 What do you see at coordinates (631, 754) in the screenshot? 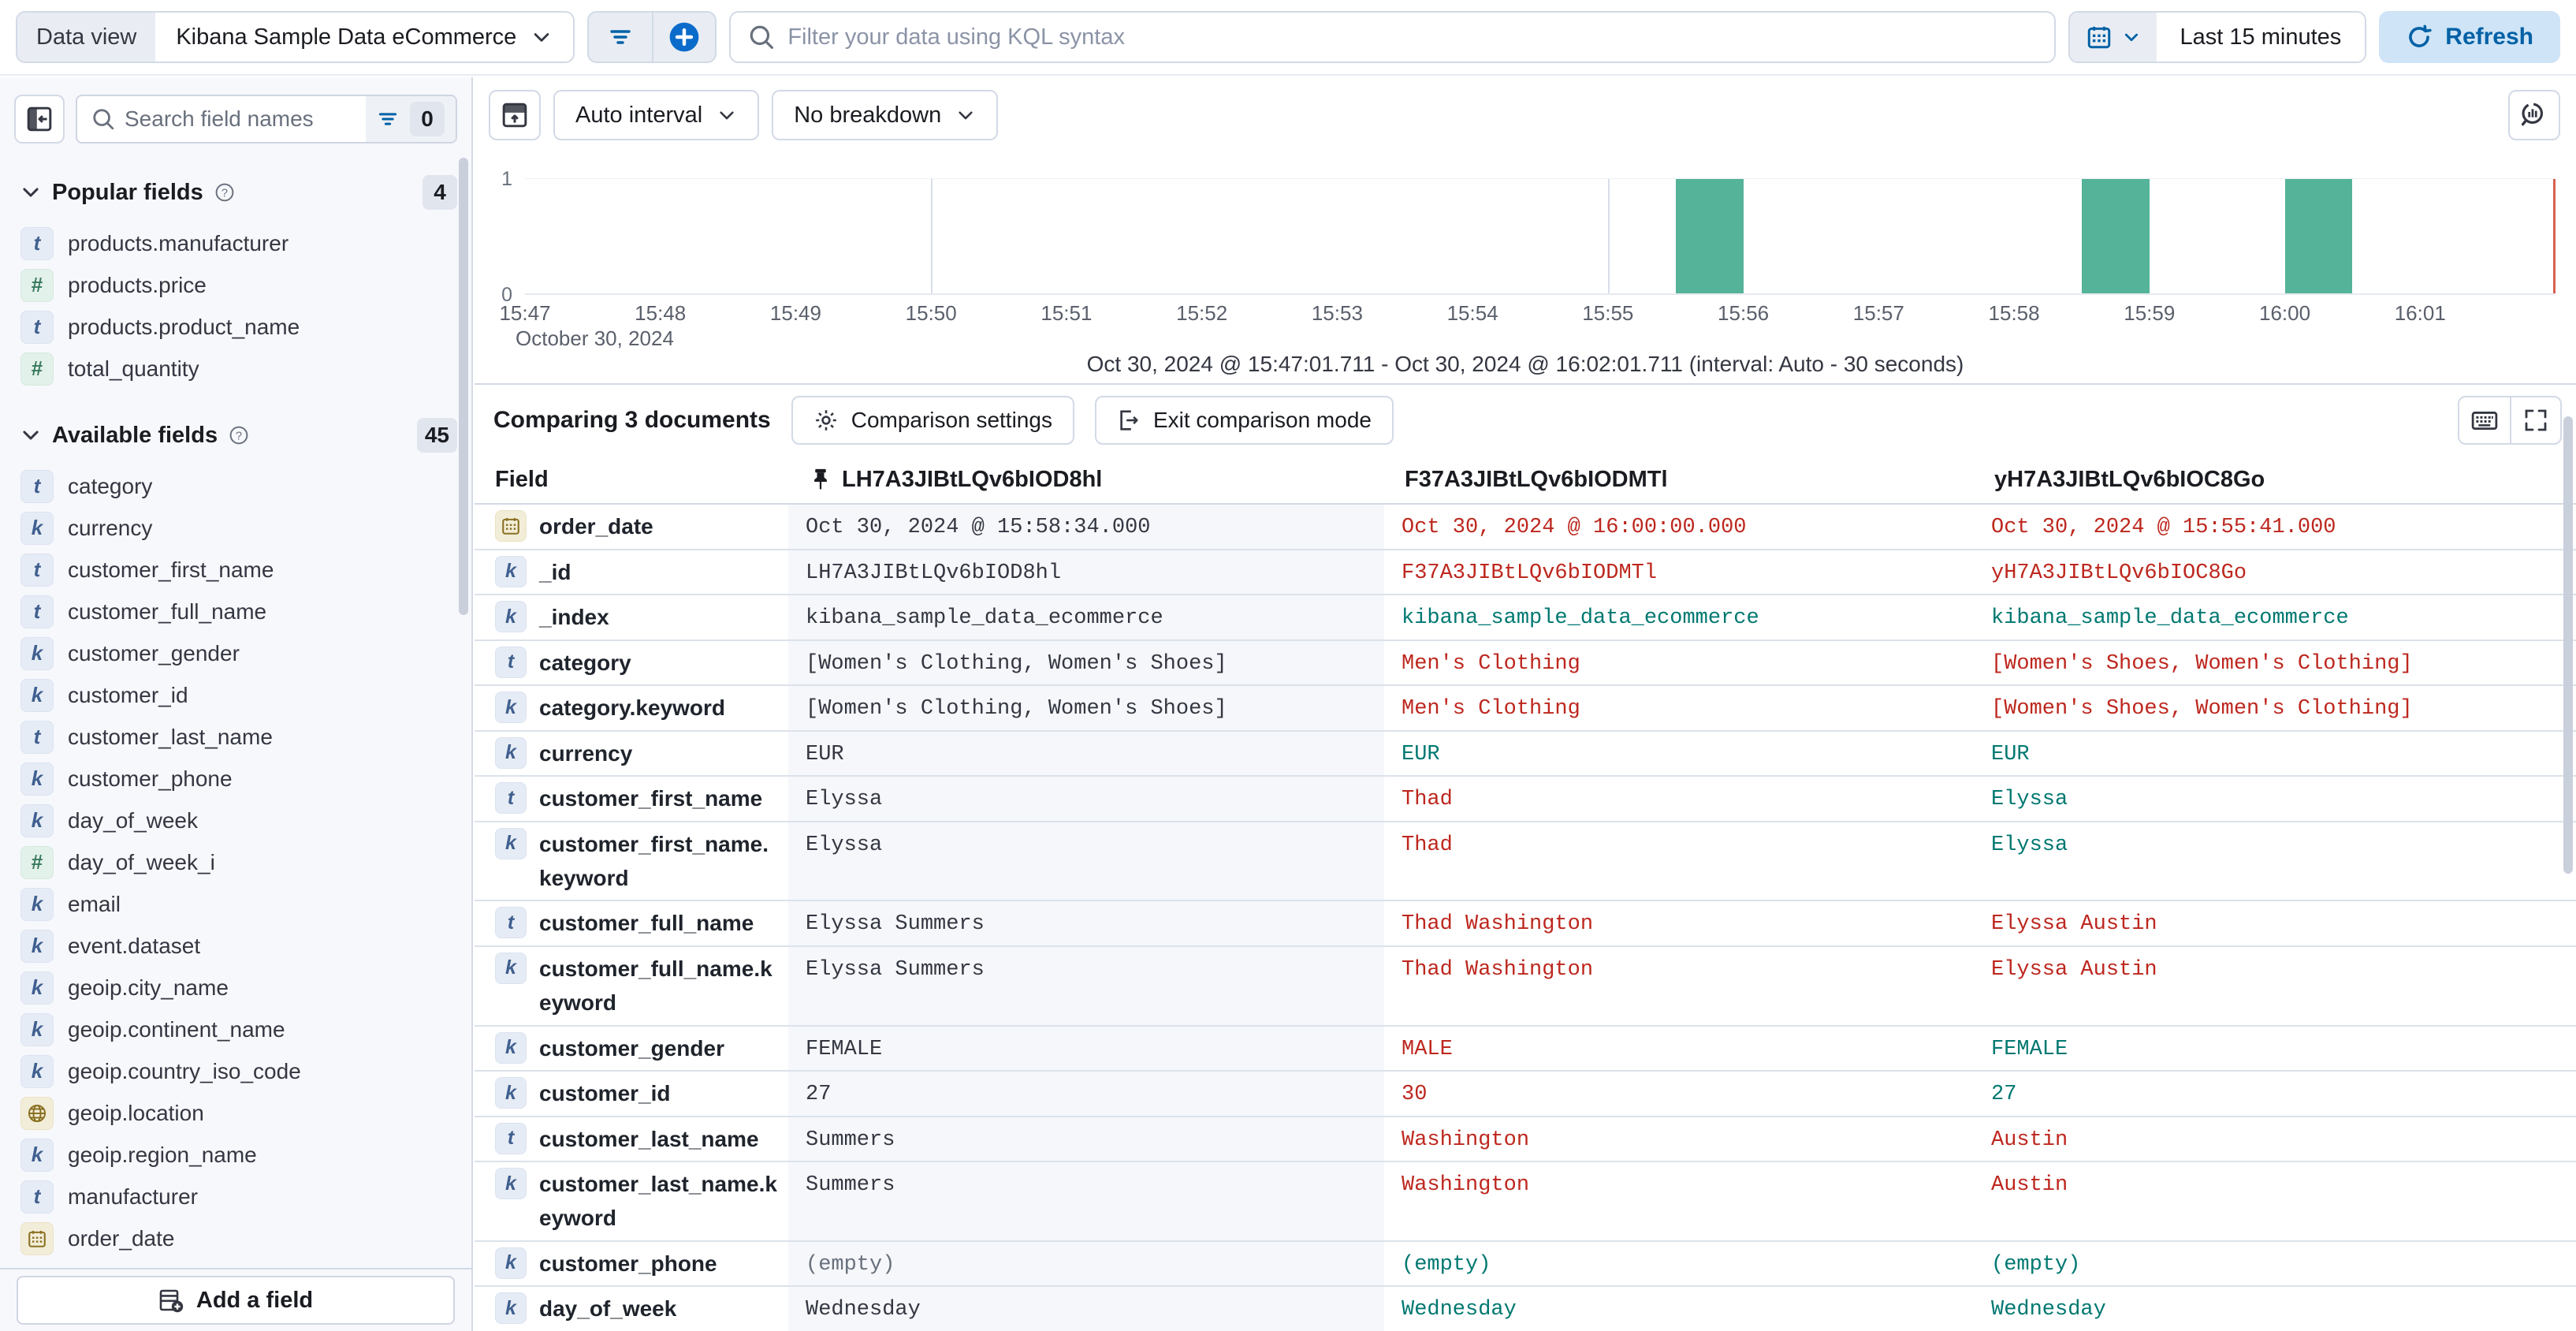
I see `field-name-cell: k currency` at bounding box center [631, 754].